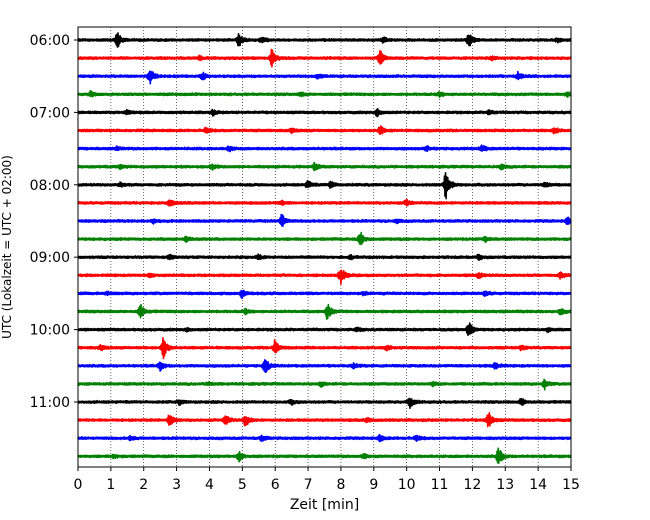 Image resolution: width=650 pixels, height=520 pixels. Describe the element at coordinates (176, 485) in the screenshot. I see `x-tick-label: 3` at that location.